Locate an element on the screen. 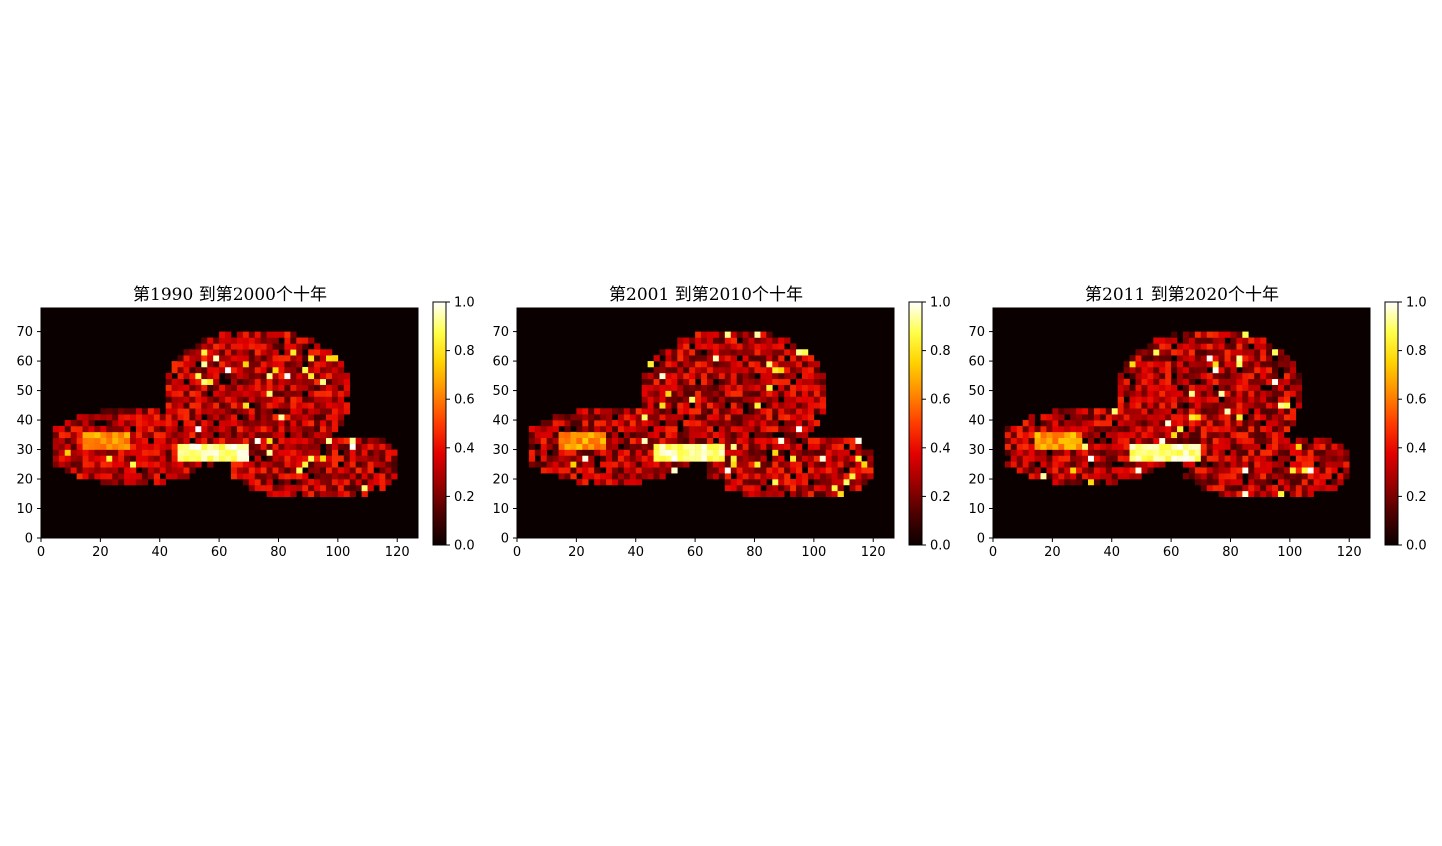 The height and width of the screenshot is (846, 1442). x-tick-label: 80 is located at coordinates (754, 552).